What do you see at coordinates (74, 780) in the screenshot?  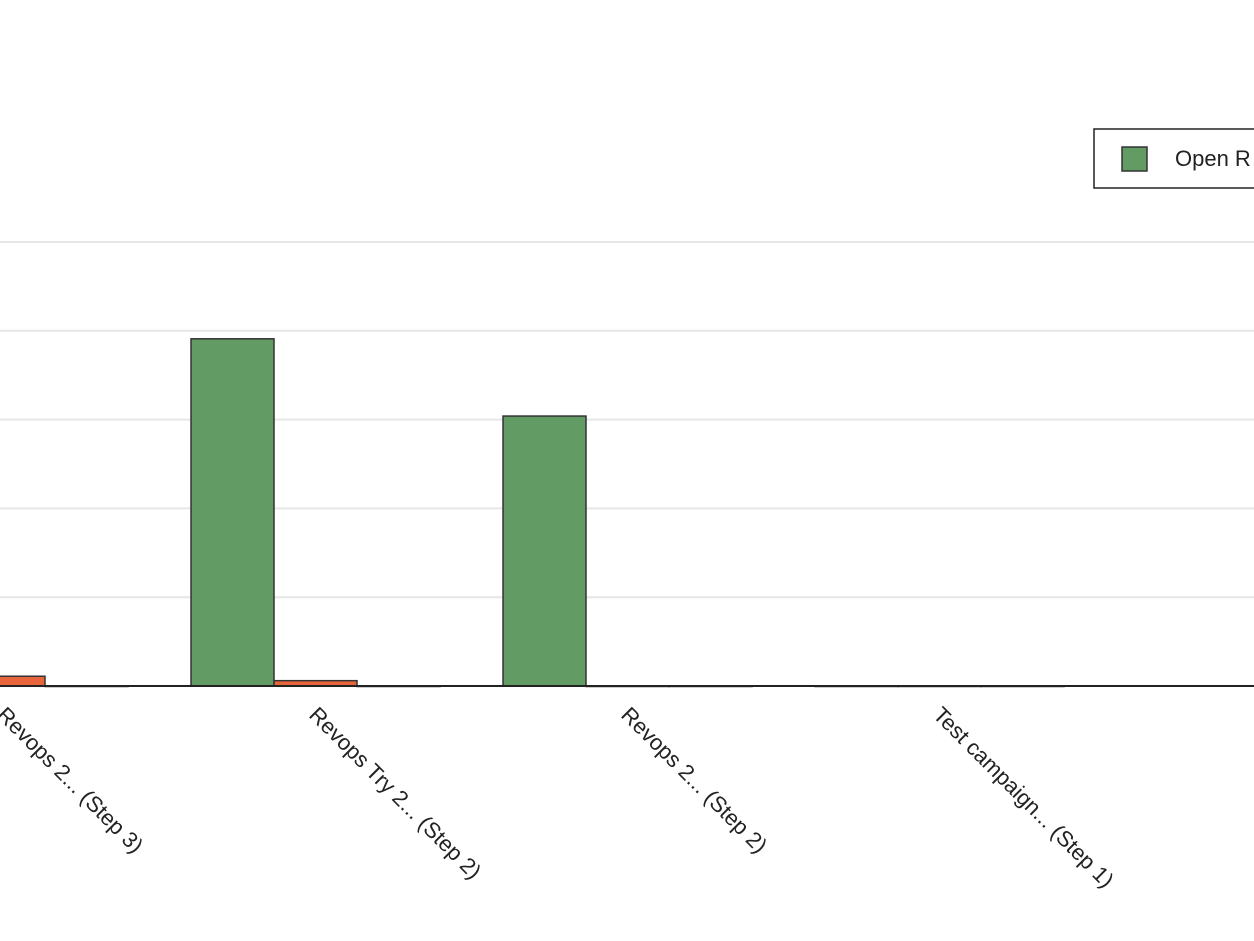 I see `x-tick-label: Revops 2... (Step 3)` at bounding box center [74, 780].